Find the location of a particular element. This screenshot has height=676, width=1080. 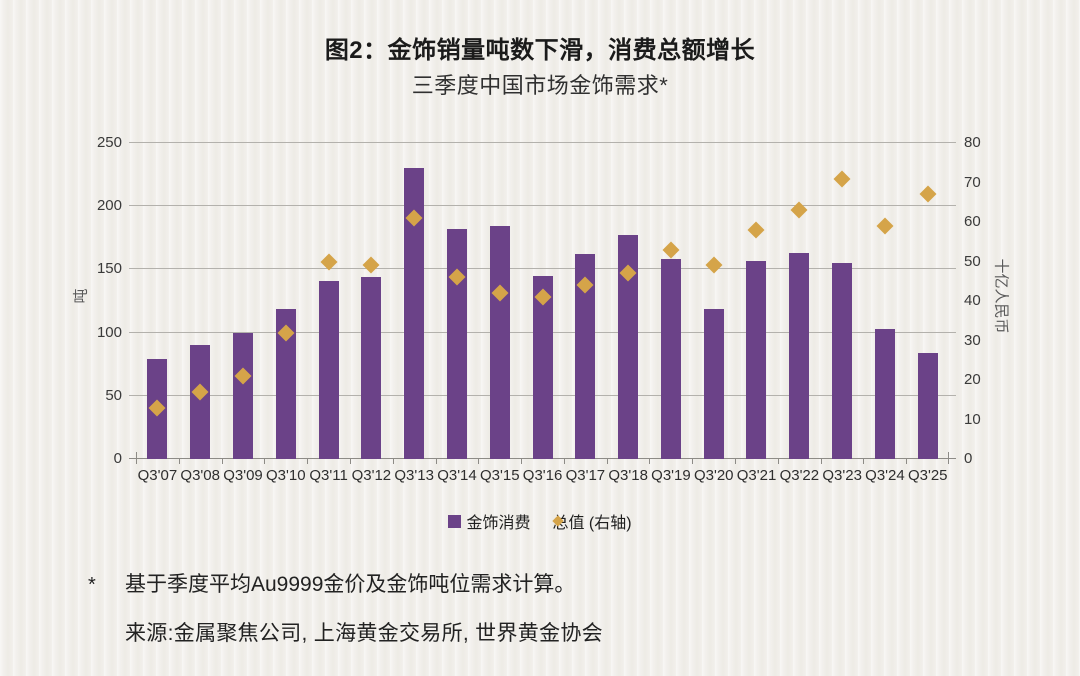

legend-item: 金饰消费 is located at coordinates (489, 521).